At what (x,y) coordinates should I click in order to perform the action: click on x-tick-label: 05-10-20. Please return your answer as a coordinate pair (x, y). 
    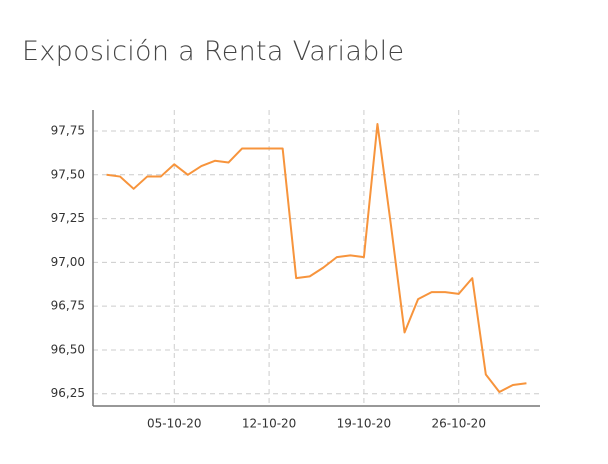
    Looking at the image, I should click on (174, 424).